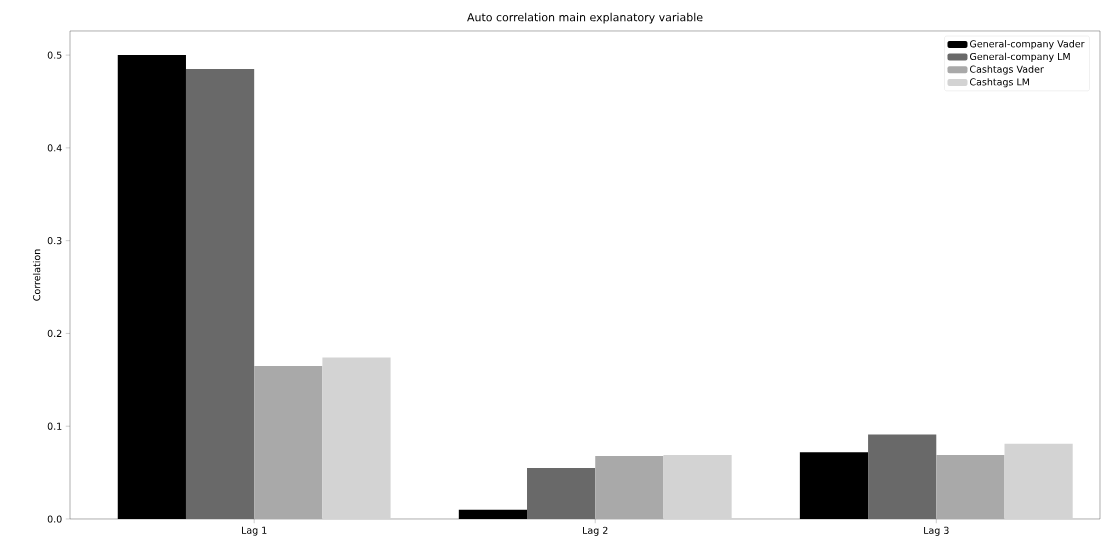 This screenshot has width=1115, height=552. I want to click on y-tick-label: 0.4, so click(54, 148).